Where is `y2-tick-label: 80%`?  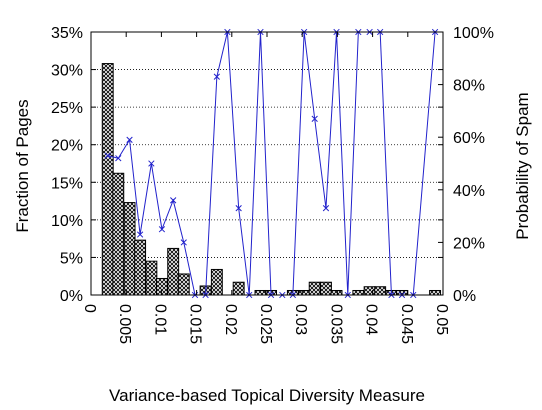 y2-tick-label: 80% is located at coordinates (469, 86).